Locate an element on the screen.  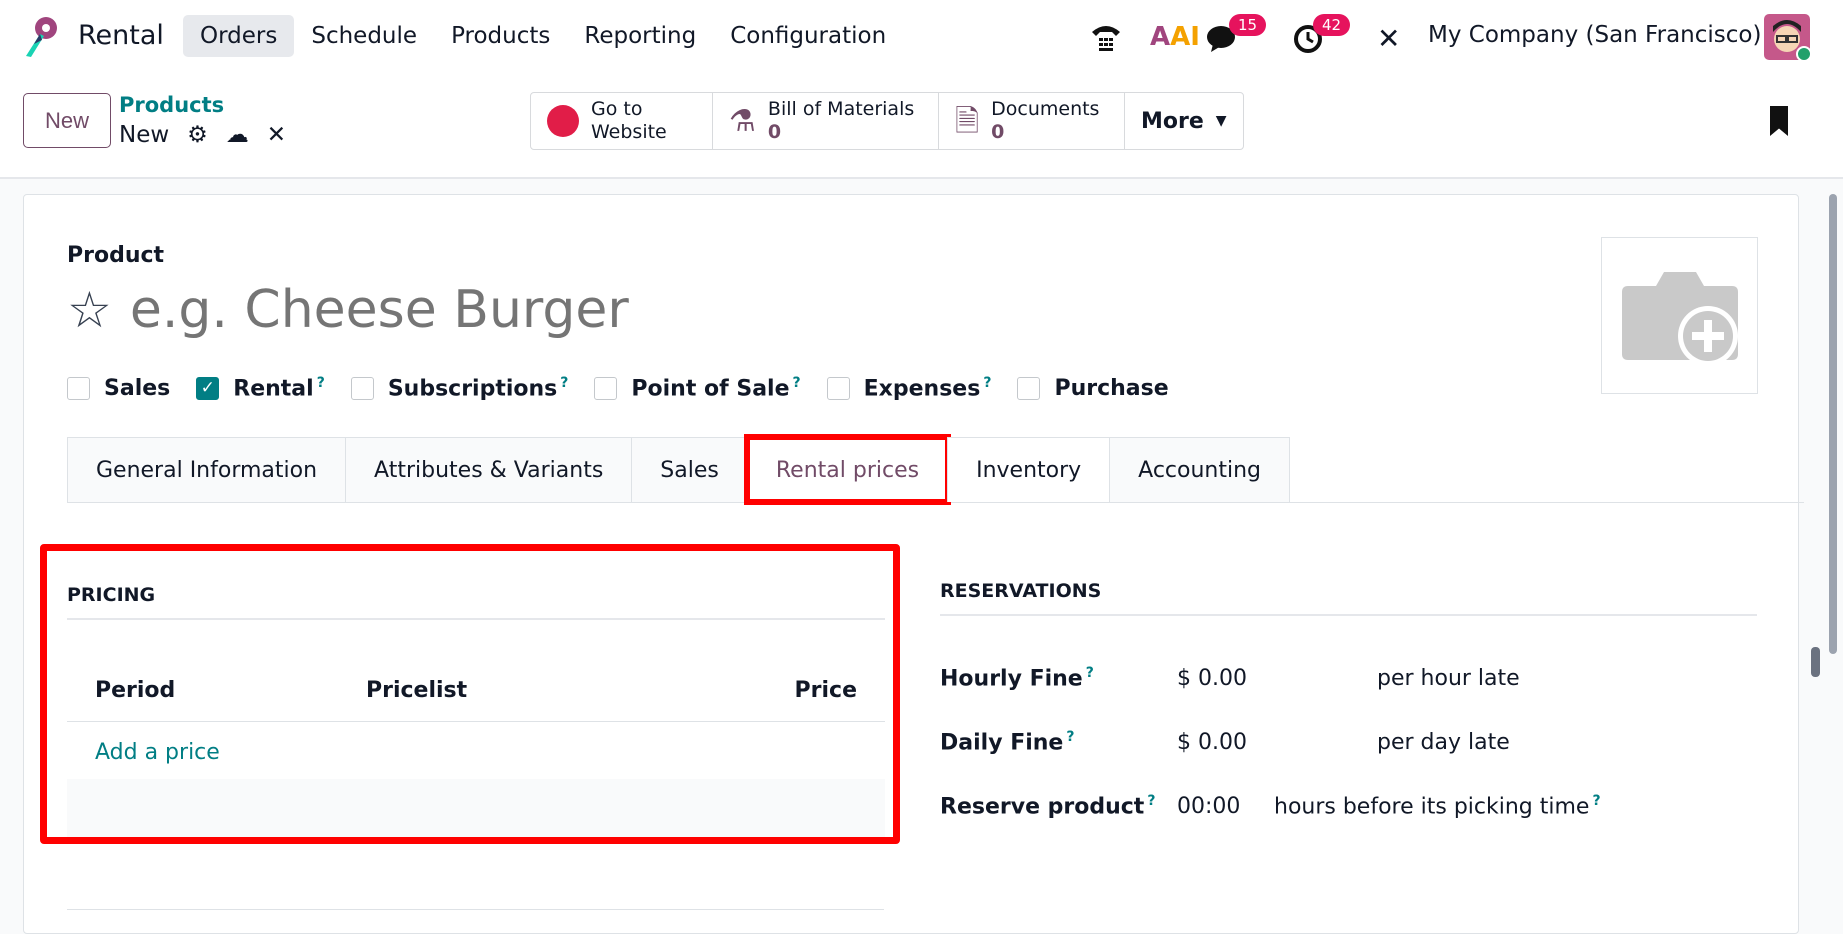
gear-icon: ⚙ is located at coordinates (197, 135).